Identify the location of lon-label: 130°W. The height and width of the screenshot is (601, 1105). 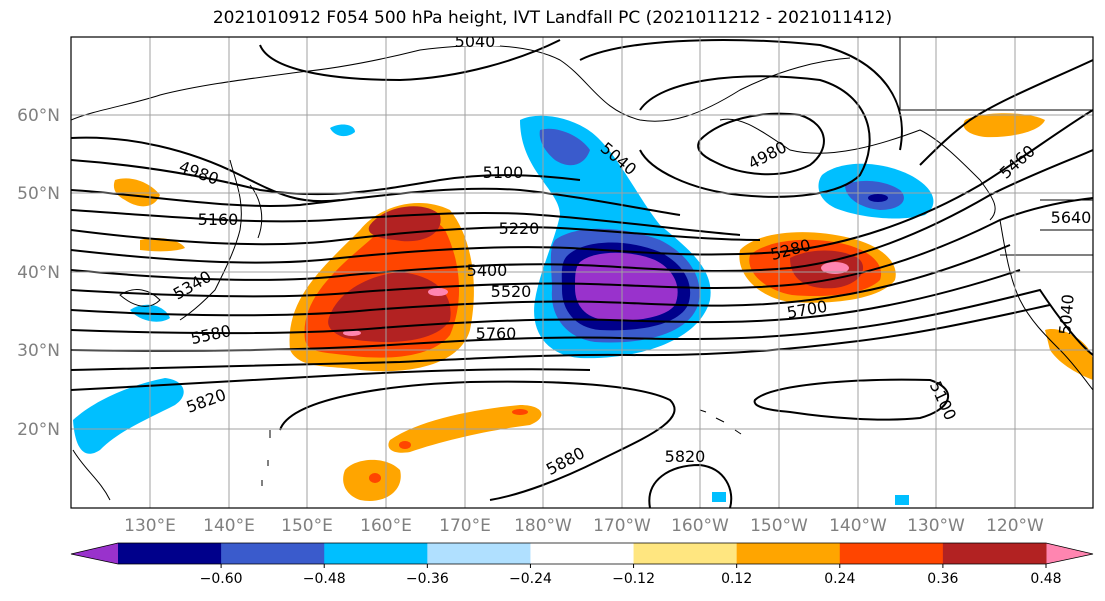
(936, 526).